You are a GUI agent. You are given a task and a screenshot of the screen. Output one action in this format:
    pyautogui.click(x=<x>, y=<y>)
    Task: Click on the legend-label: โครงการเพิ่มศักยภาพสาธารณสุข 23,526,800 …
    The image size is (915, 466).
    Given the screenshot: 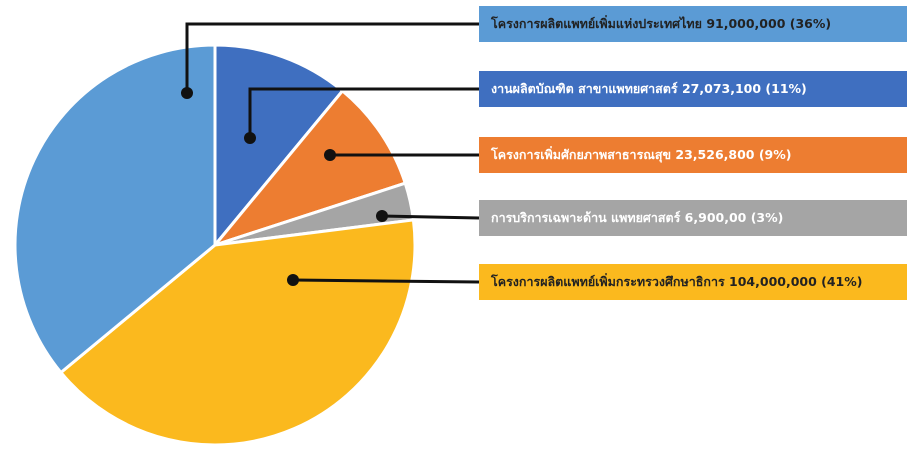 What is the action you would take?
    pyautogui.click(x=693, y=155)
    